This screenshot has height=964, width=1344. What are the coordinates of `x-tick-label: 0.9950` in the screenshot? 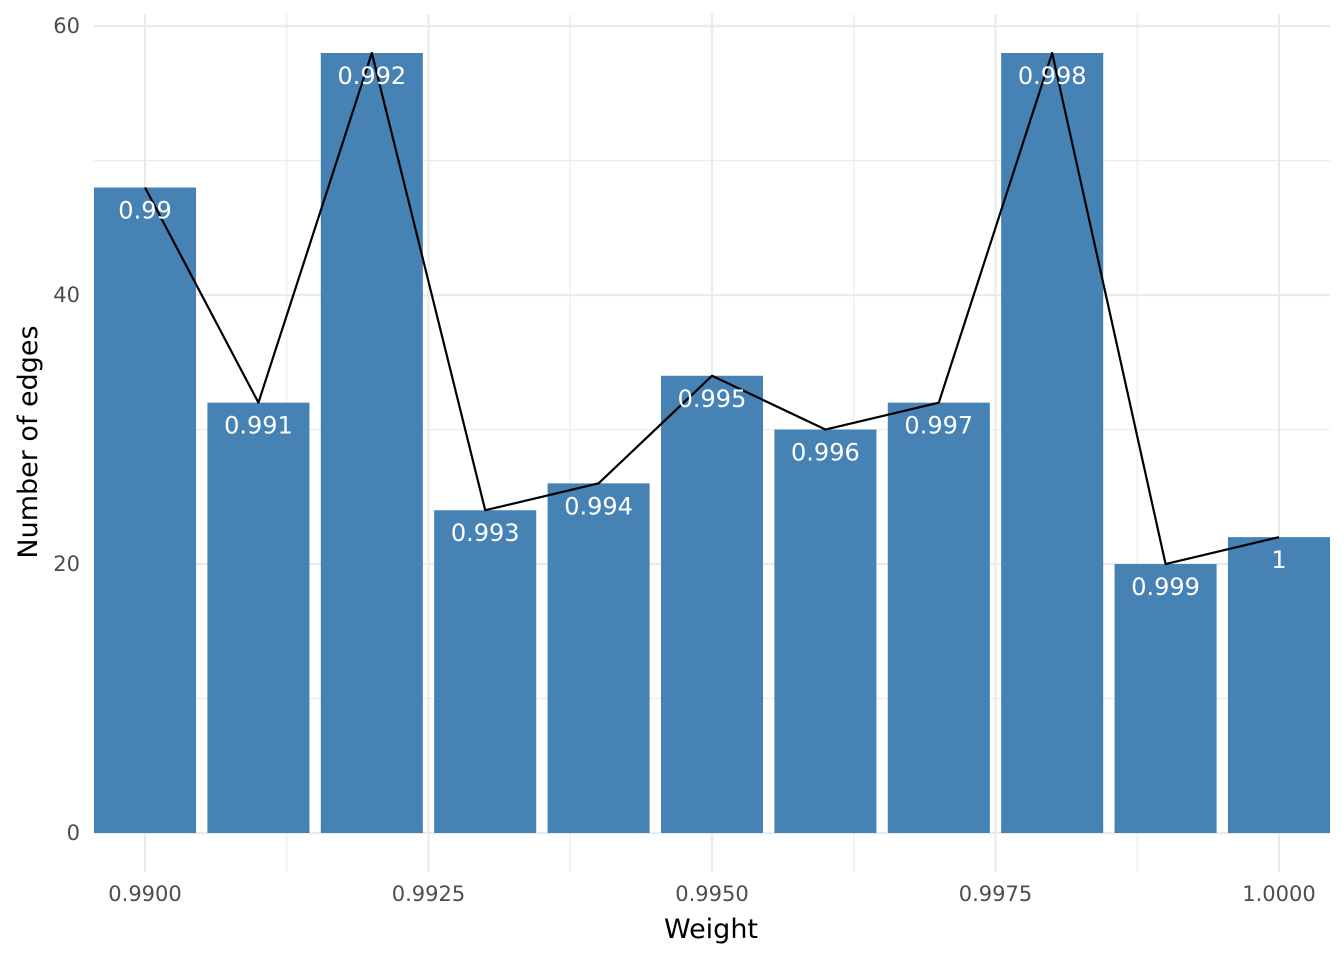 It's located at (711, 894).